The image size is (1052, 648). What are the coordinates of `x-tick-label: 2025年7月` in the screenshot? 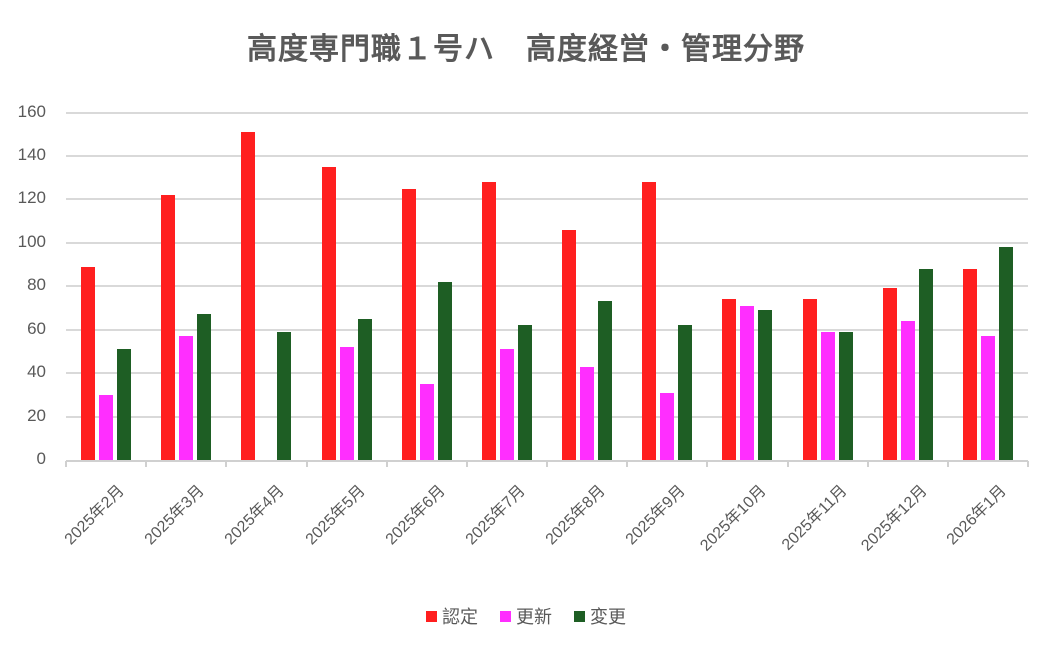 It's located at (495, 515).